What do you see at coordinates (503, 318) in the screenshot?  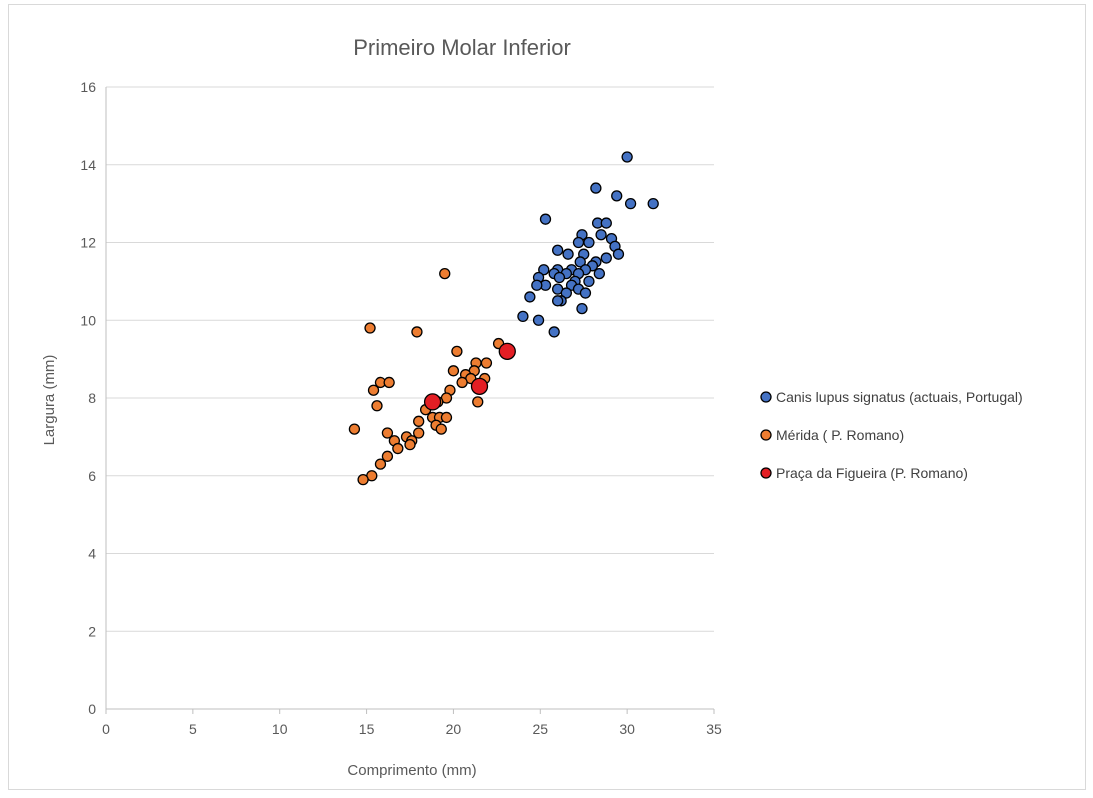 I see `points-layer` at bounding box center [503, 318].